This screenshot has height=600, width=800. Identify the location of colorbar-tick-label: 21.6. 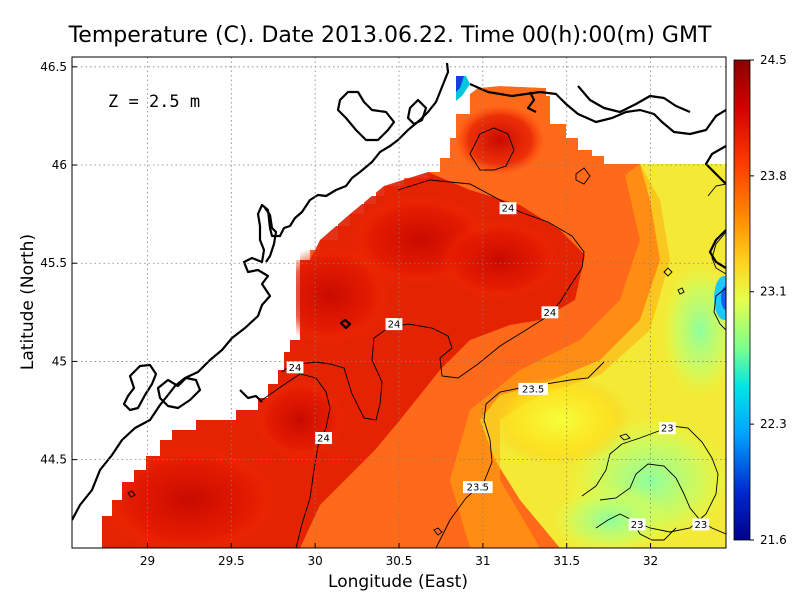
(773, 540).